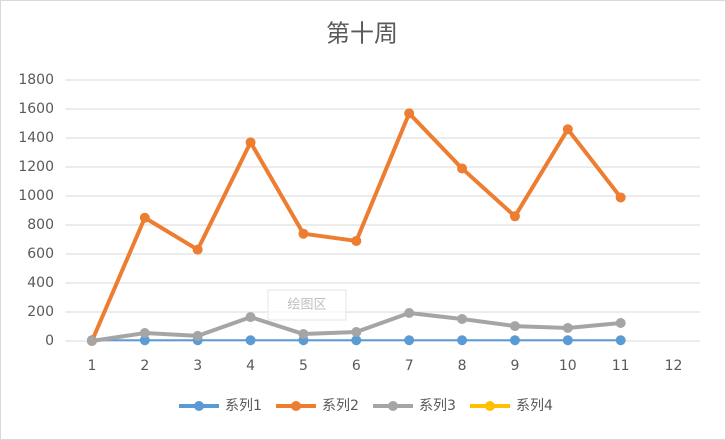 The image size is (726, 440). Describe the element at coordinates (674, 366) in the screenshot. I see `x-tick-label: 12` at that location.